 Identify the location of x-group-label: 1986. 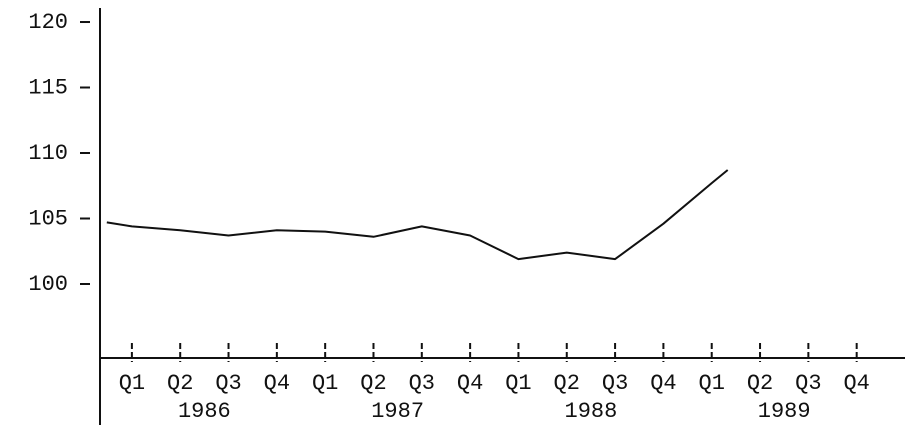
(204, 411).